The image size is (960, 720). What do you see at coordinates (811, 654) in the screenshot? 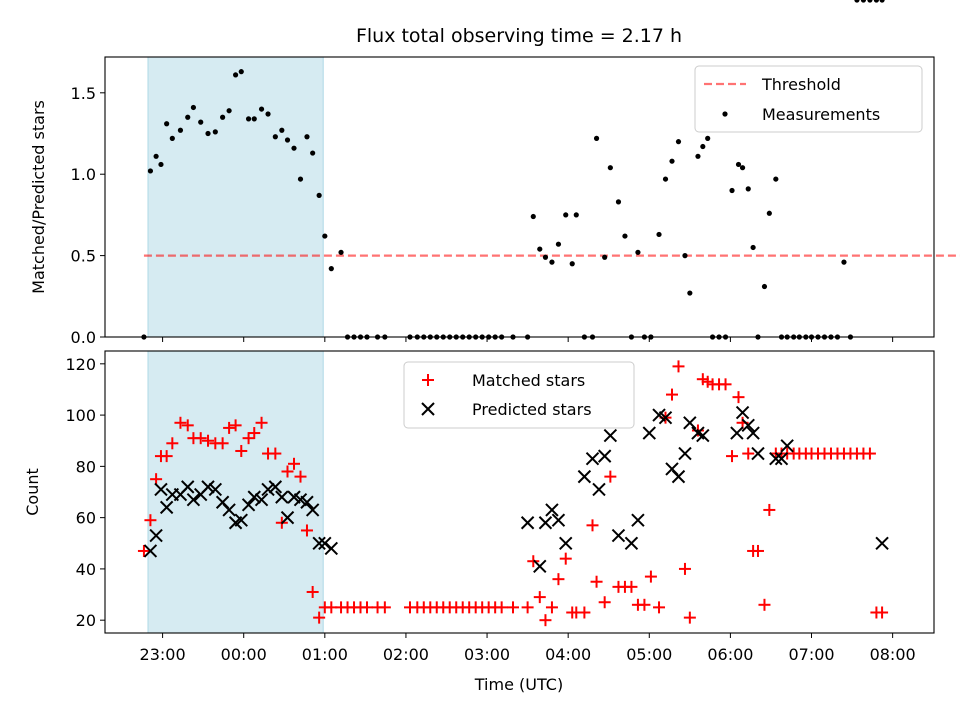
I see `x-tick-label: 07:00` at bounding box center [811, 654].